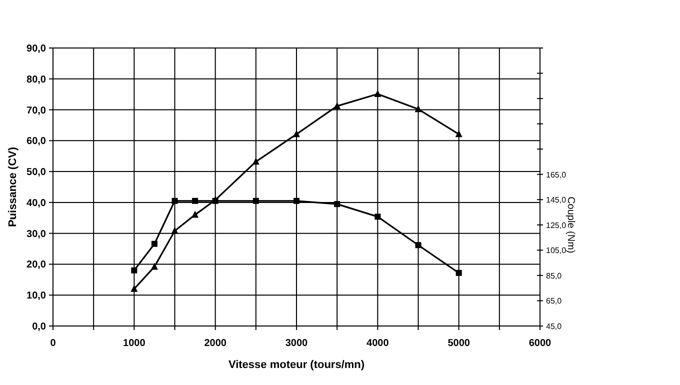  Describe the element at coordinates (39, 327) in the screenshot. I see `y-tick-label: 0,0` at that location.